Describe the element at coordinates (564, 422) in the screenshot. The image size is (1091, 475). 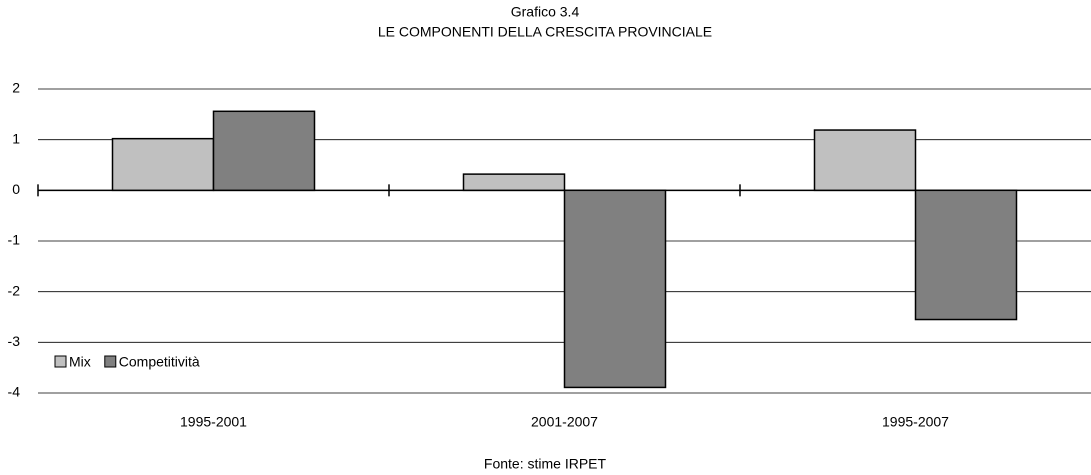
I see `x-tick-label: 2001-2007` at that location.